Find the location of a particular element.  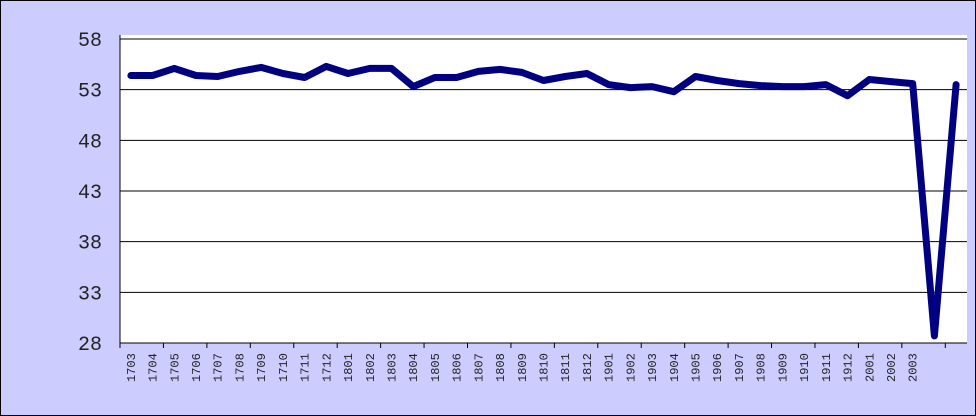

x-axis-tick-label: 1810 is located at coordinates (545, 367).